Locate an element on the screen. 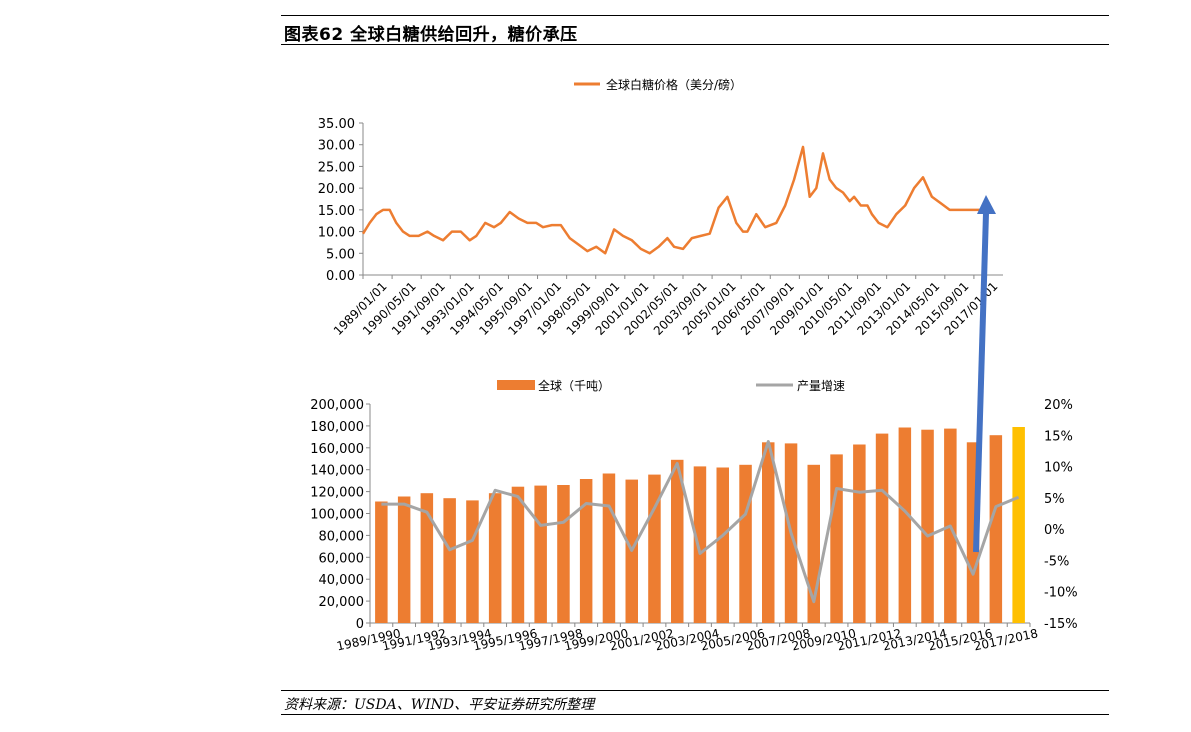 The image size is (1191, 732). production-y-tick-label: 180,000 is located at coordinates (337, 427).